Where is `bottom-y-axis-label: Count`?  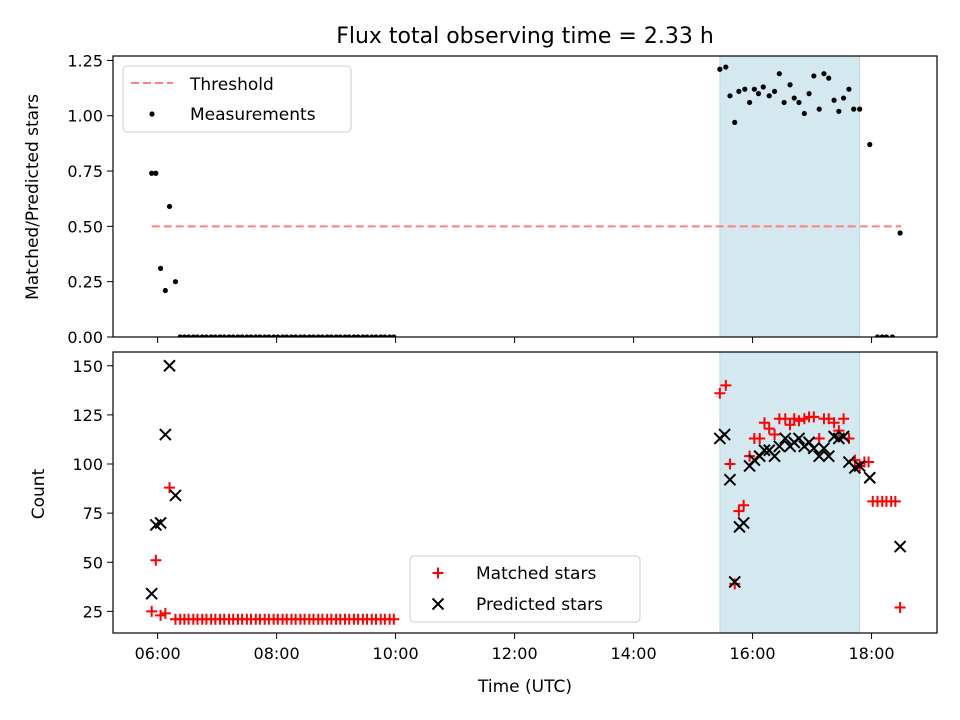
bottom-y-axis-label: Count is located at coordinates (39, 493).